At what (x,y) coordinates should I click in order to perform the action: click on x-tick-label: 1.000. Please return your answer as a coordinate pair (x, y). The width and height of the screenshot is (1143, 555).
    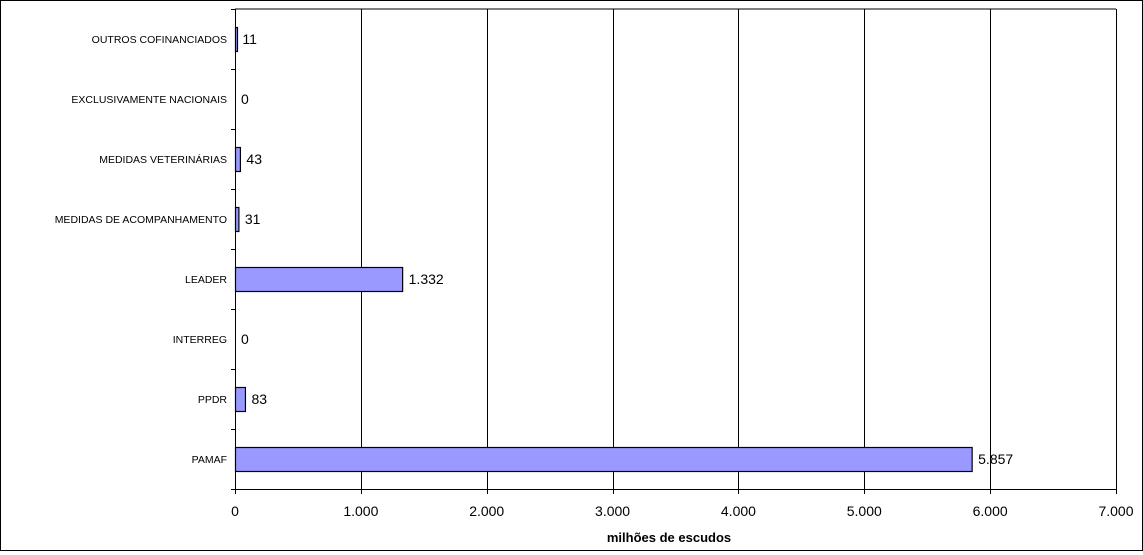
    Looking at the image, I should click on (360, 511).